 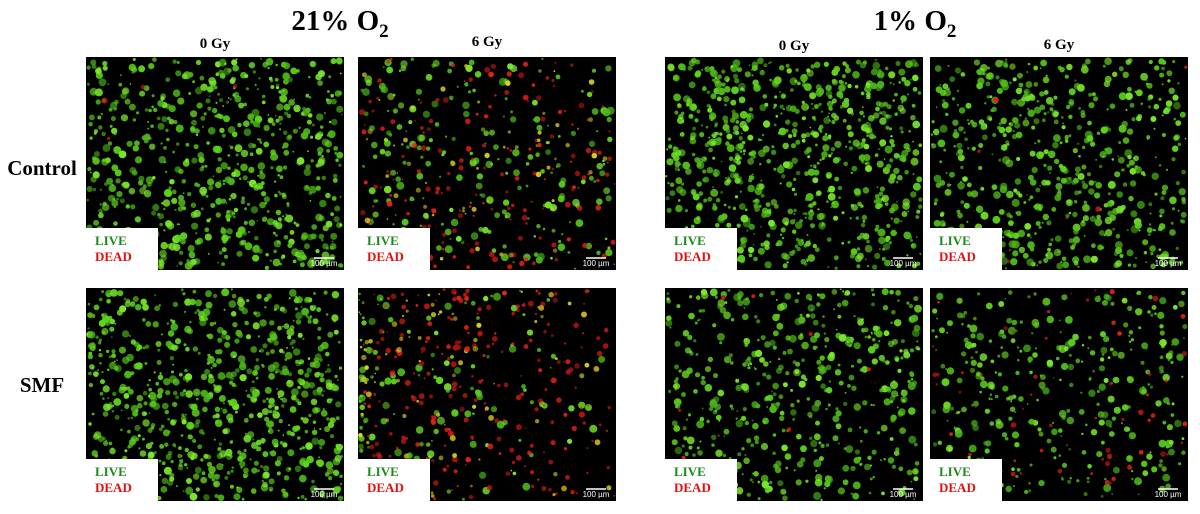 What do you see at coordinates (394, 249) in the screenshot?
I see `legend-box` at bounding box center [394, 249].